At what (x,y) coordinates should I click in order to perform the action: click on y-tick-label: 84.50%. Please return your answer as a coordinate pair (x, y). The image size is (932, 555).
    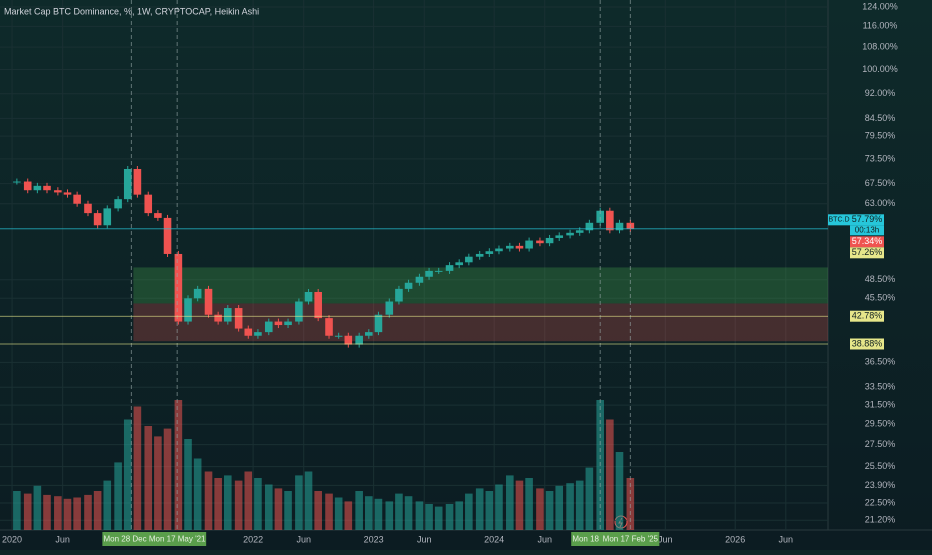
    Looking at the image, I should click on (880, 118).